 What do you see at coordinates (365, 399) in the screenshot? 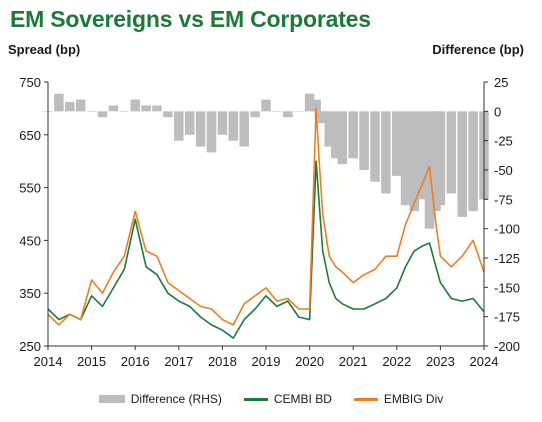
I see `legend-swatch-embig` at bounding box center [365, 399].